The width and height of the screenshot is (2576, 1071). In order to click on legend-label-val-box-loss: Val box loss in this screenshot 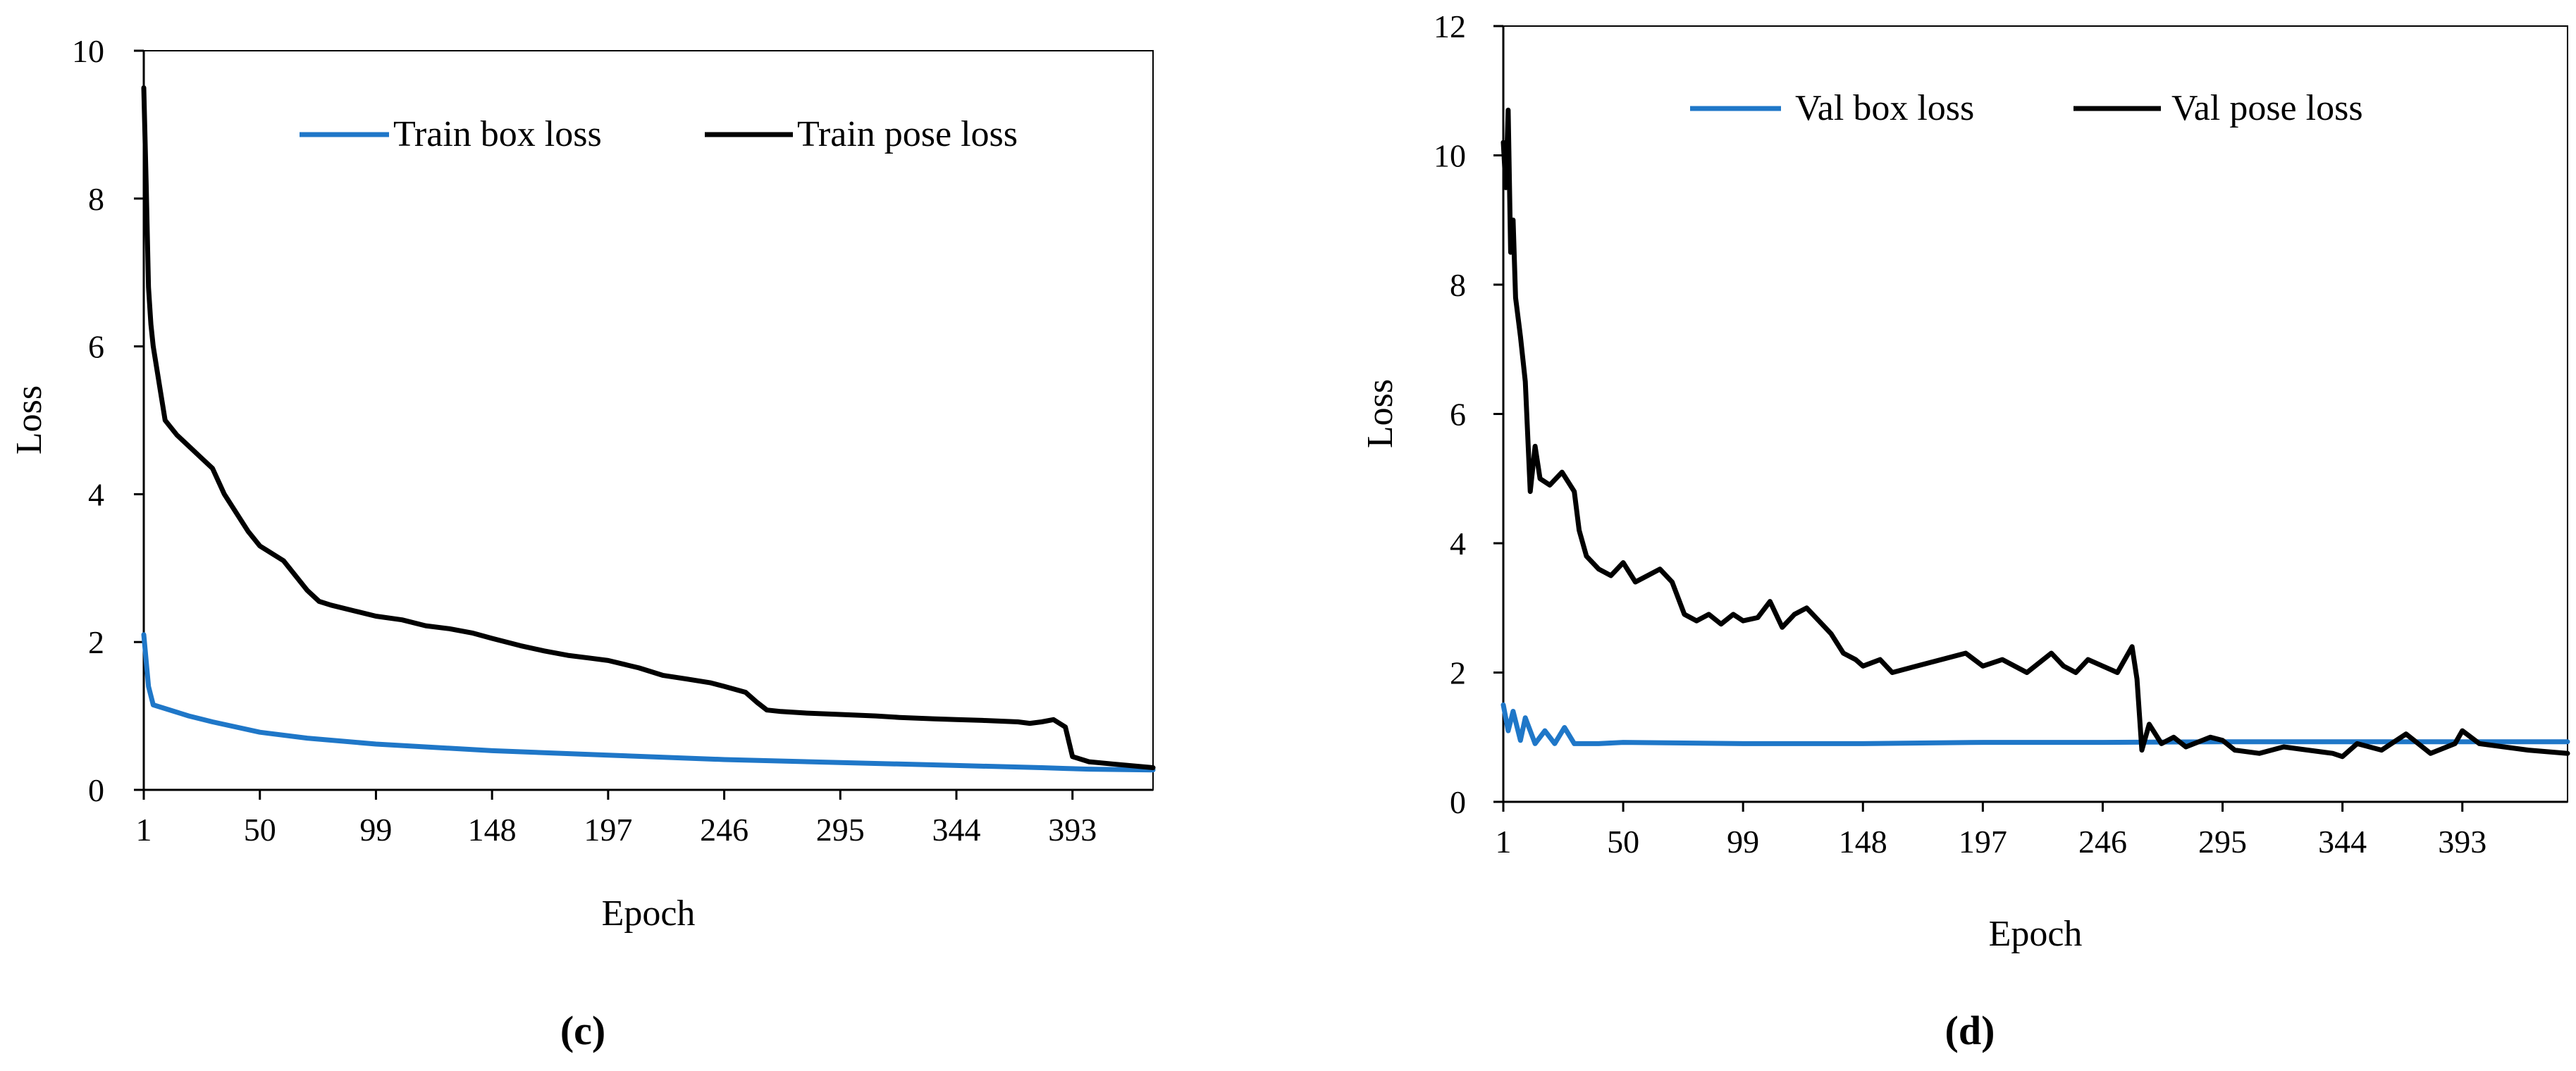, I will do `click(1884, 108)`.